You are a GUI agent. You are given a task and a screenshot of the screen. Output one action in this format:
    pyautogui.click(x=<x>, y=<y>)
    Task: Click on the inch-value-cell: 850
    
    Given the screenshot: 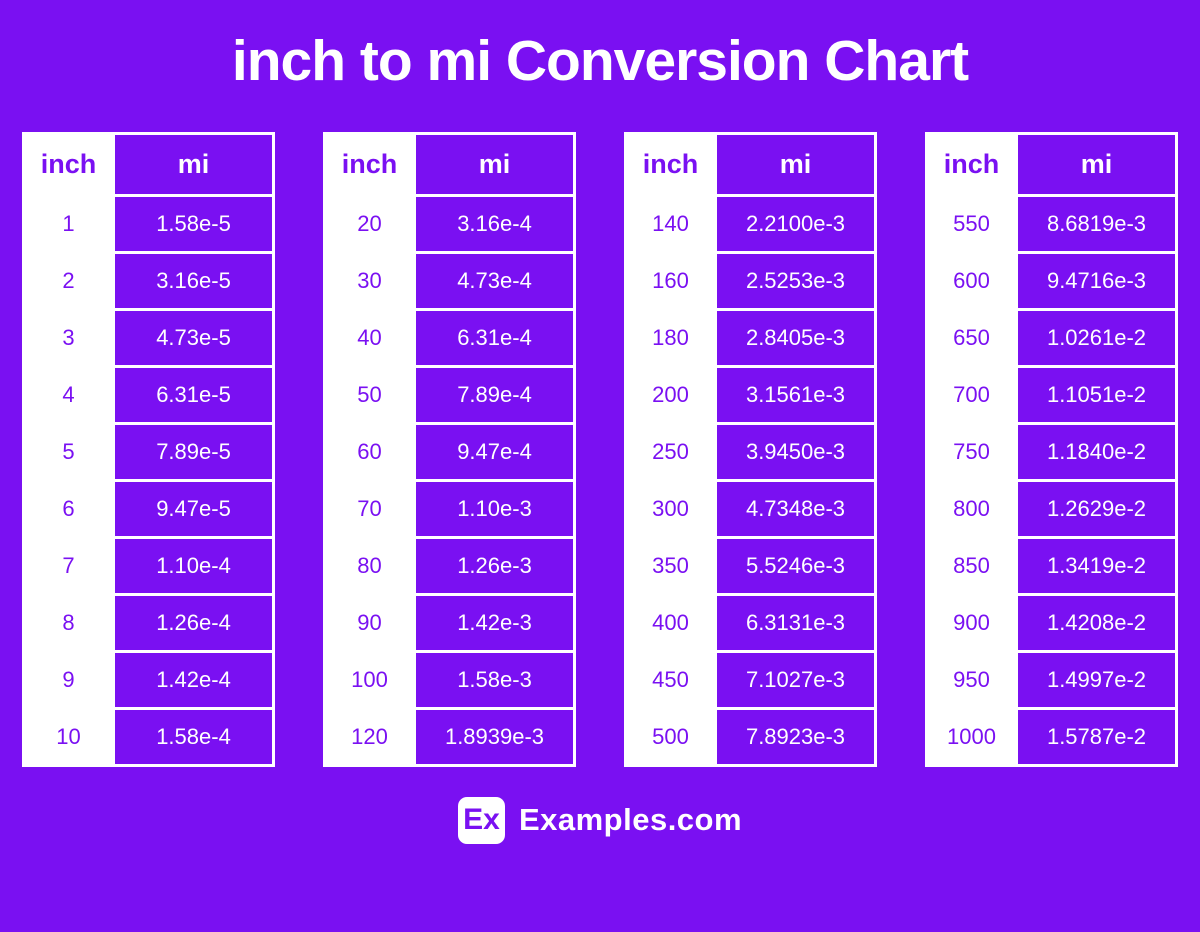 What is the action you would take?
    pyautogui.click(x=971, y=565)
    